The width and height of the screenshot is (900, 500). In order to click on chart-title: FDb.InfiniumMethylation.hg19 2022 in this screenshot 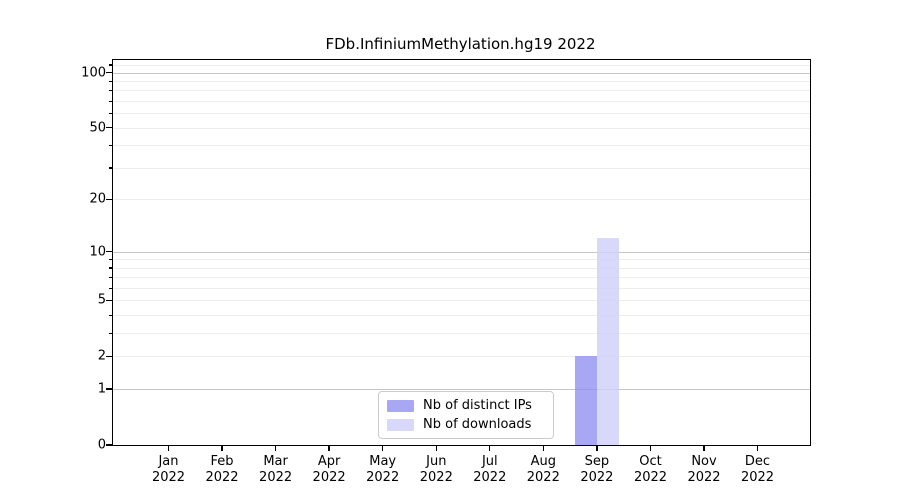, I will do `click(460, 44)`.